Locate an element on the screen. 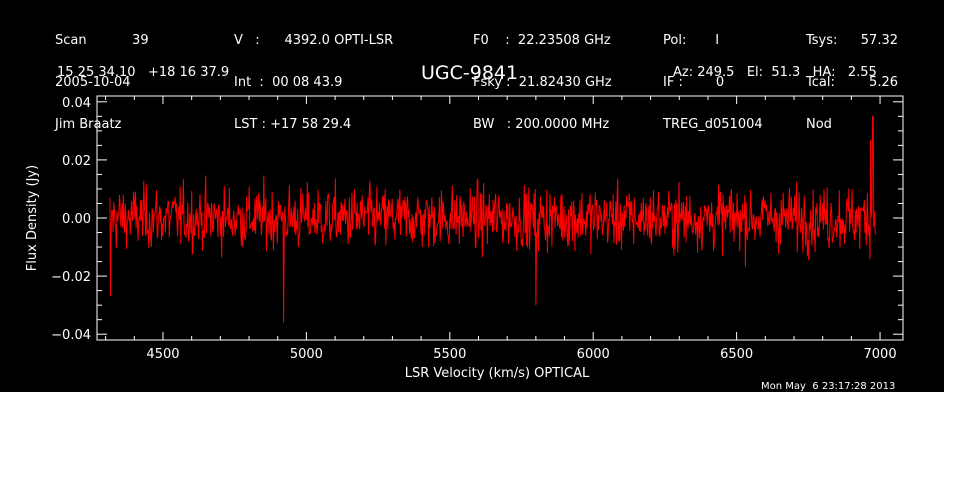 The width and height of the screenshot is (962, 490). x-tick-label: 5000 is located at coordinates (306, 354).